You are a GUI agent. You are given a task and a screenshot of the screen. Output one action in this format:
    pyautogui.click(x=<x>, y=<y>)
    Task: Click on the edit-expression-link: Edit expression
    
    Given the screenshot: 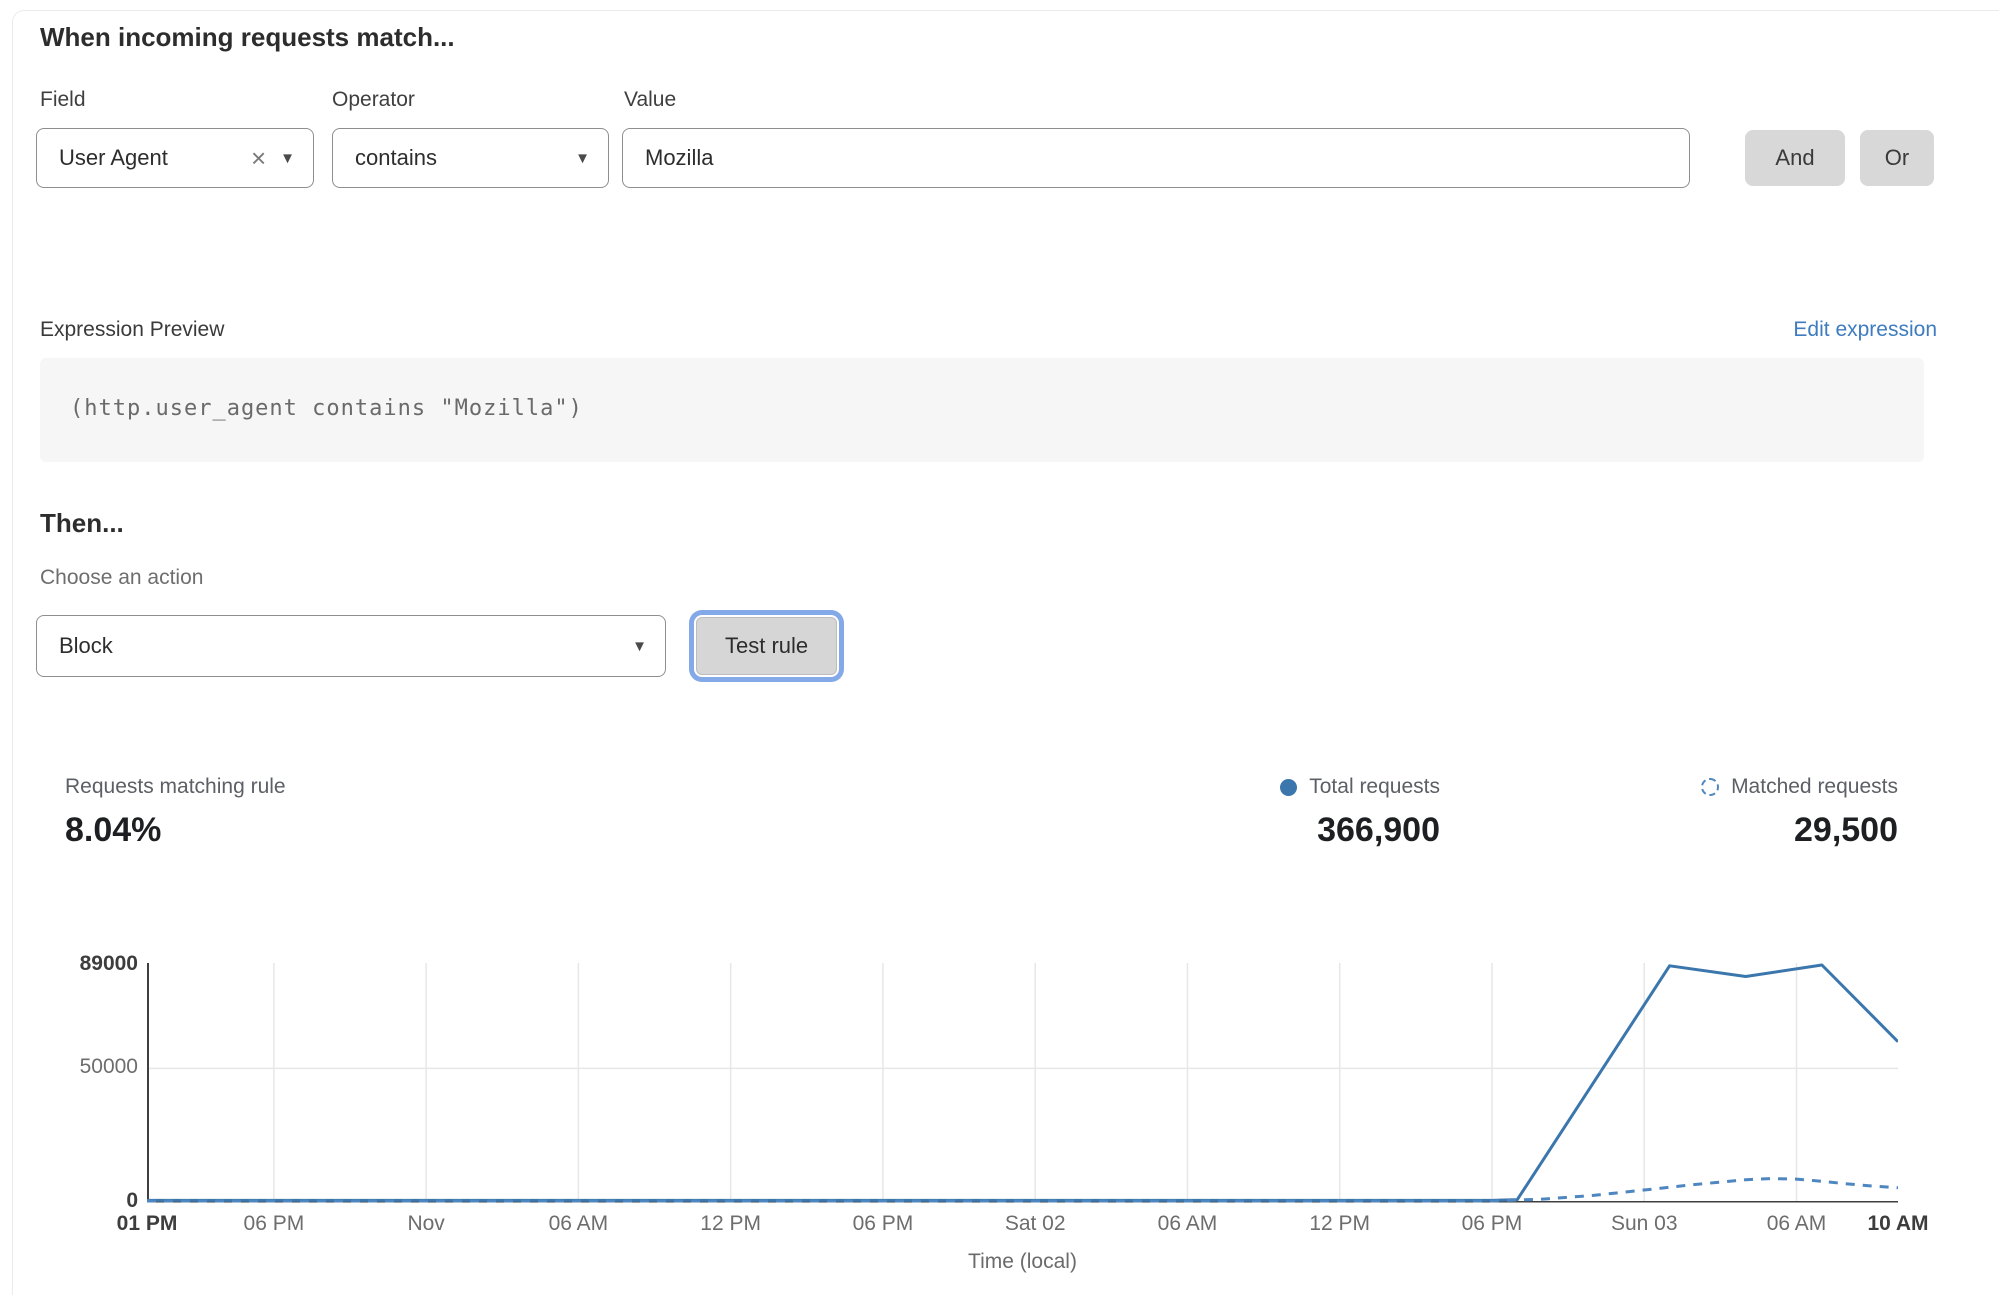 What is the action you would take?
    pyautogui.click(x=1865, y=329)
    